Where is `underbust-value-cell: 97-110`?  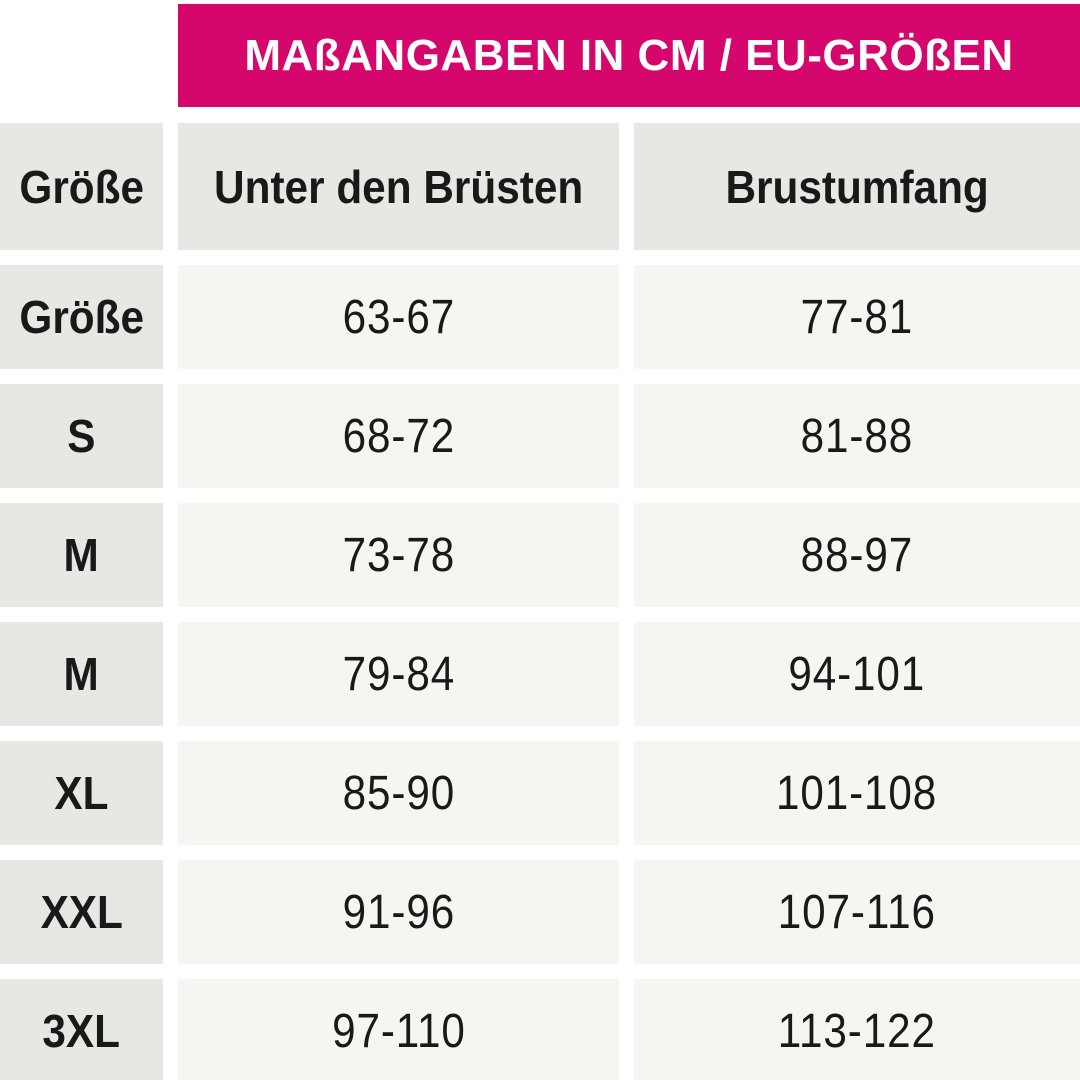
underbust-value-cell: 97-110 is located at coordinates (398, 1029).